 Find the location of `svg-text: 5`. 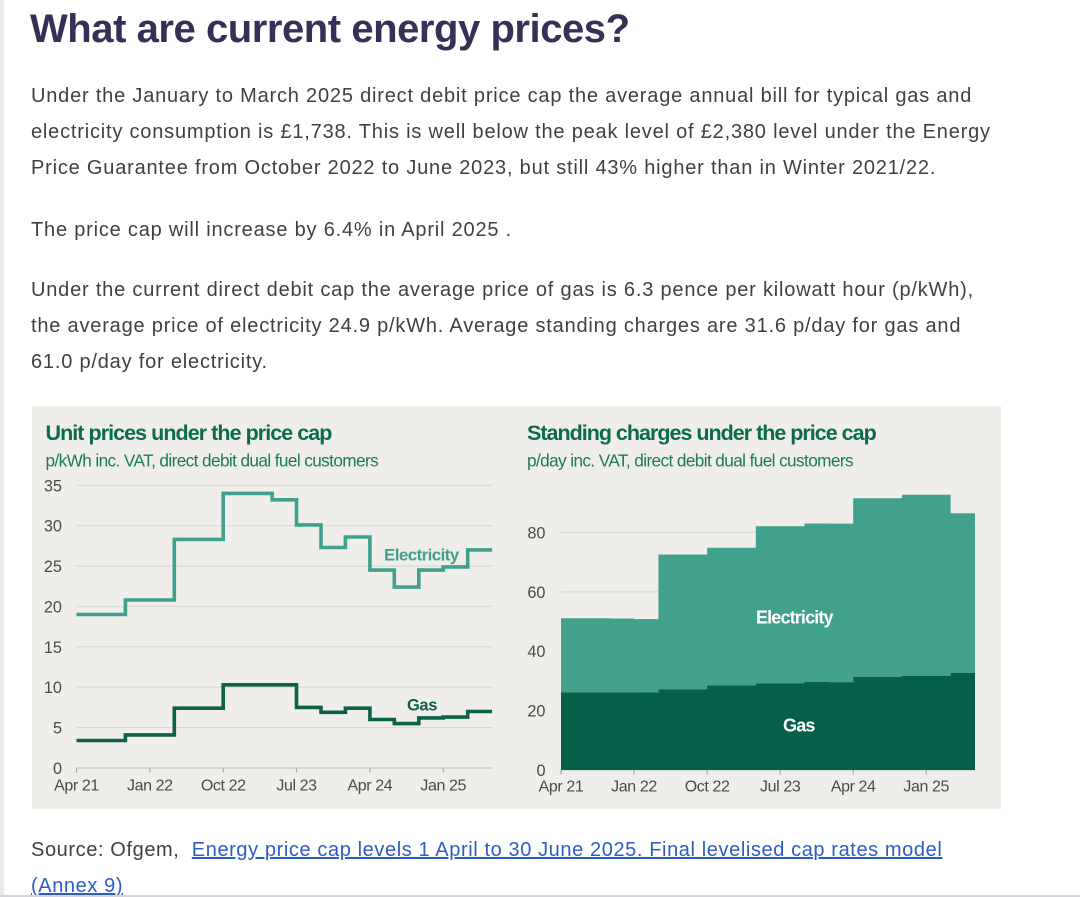

svg-text: 5 is located at coordinates (57, 729).